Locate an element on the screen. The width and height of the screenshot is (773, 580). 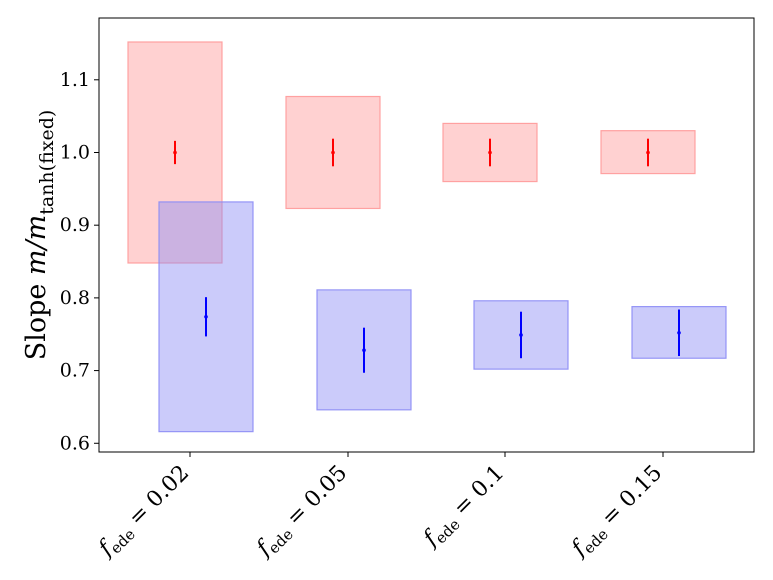
x-tick-label-3: fede = 0.15 is located at coordinates (617, 513).